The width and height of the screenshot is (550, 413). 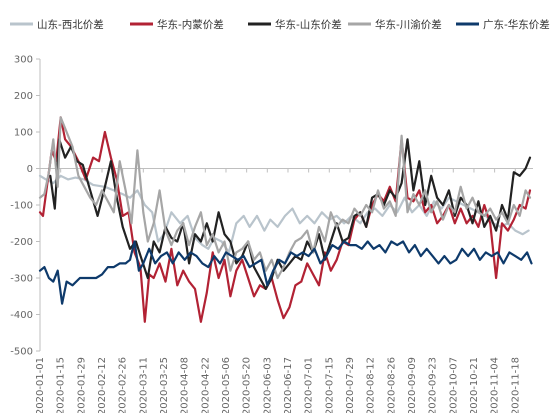 What do you see at coordinates (308, 24) in the screenshot?
I see `legend-label-3: 华东-山东价差` at bounding box center [308, 24].